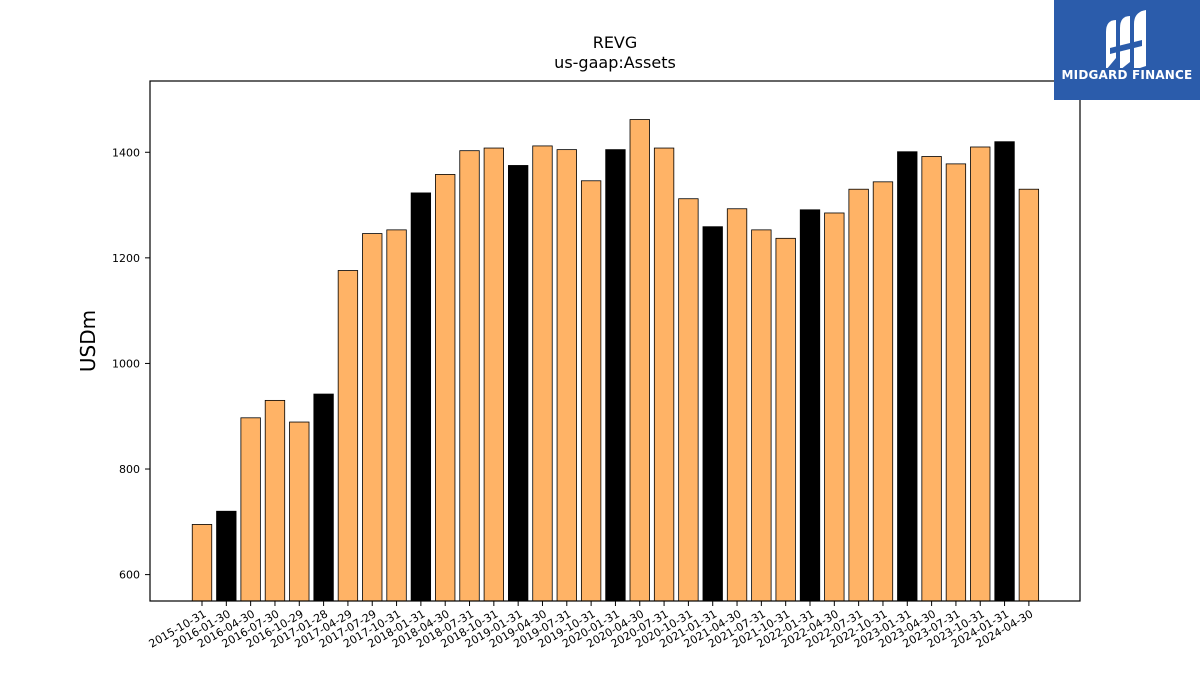 The image size is (1200, 675). What do you see at coordinates (129, 469) in the screenshot?
I see `y-tick-label: 800` at bounding box center [129, 469].